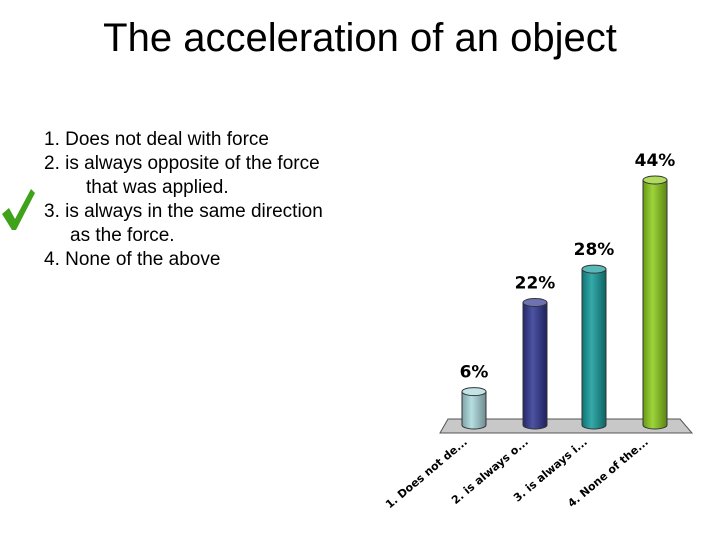 The image size is (720, 540). Describe the element at coordinates (594, 250) in the screenshot. I see `value-label-3: 28%` at that location.